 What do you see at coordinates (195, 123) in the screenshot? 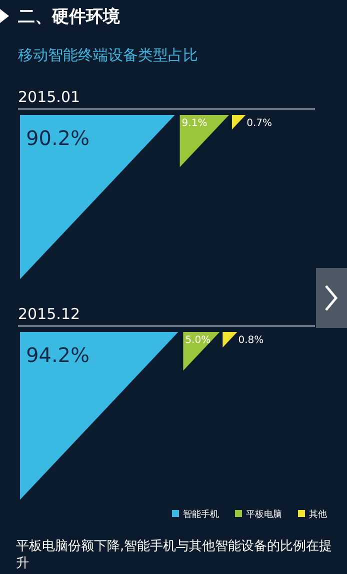
I see `data-label: 9.1%` at bounding box center [195, 123].